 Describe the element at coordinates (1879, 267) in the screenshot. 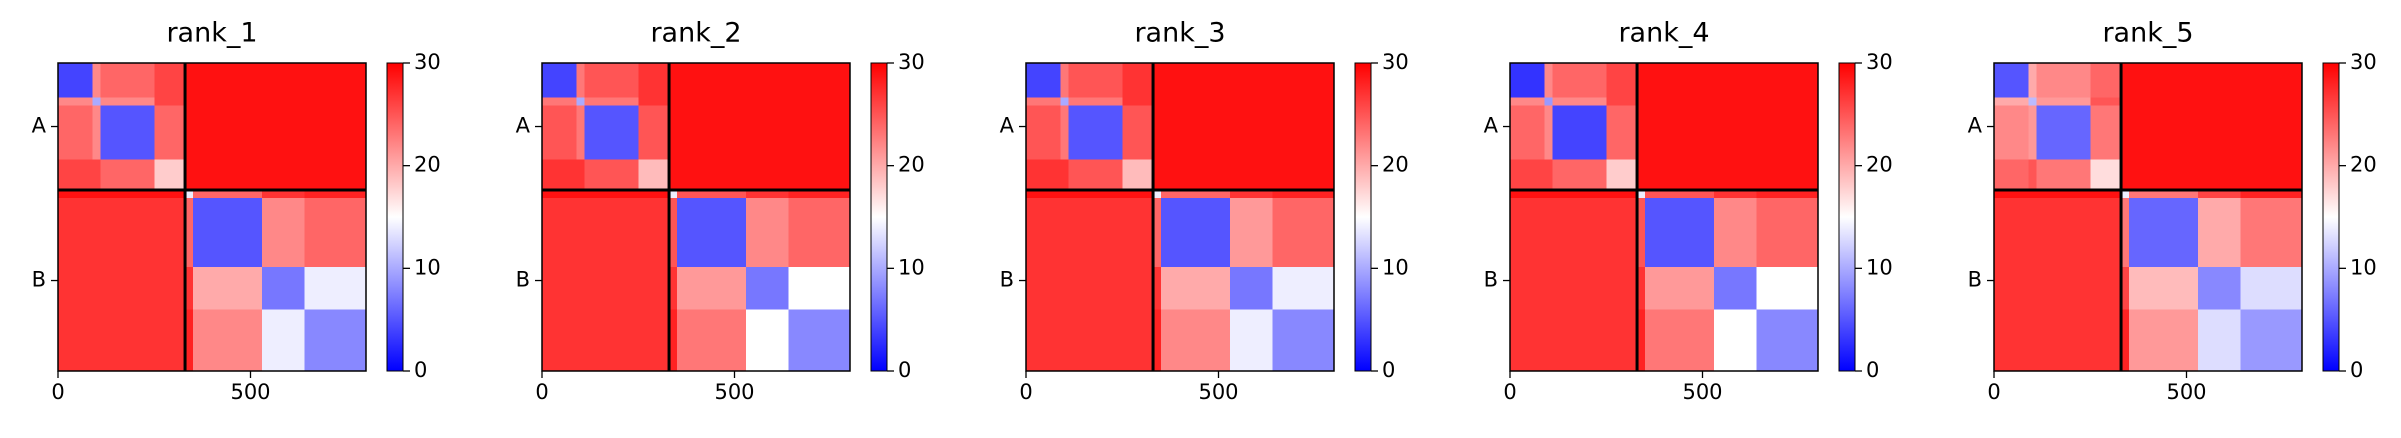

I see `colorbar-tick-label: 10` at that location.